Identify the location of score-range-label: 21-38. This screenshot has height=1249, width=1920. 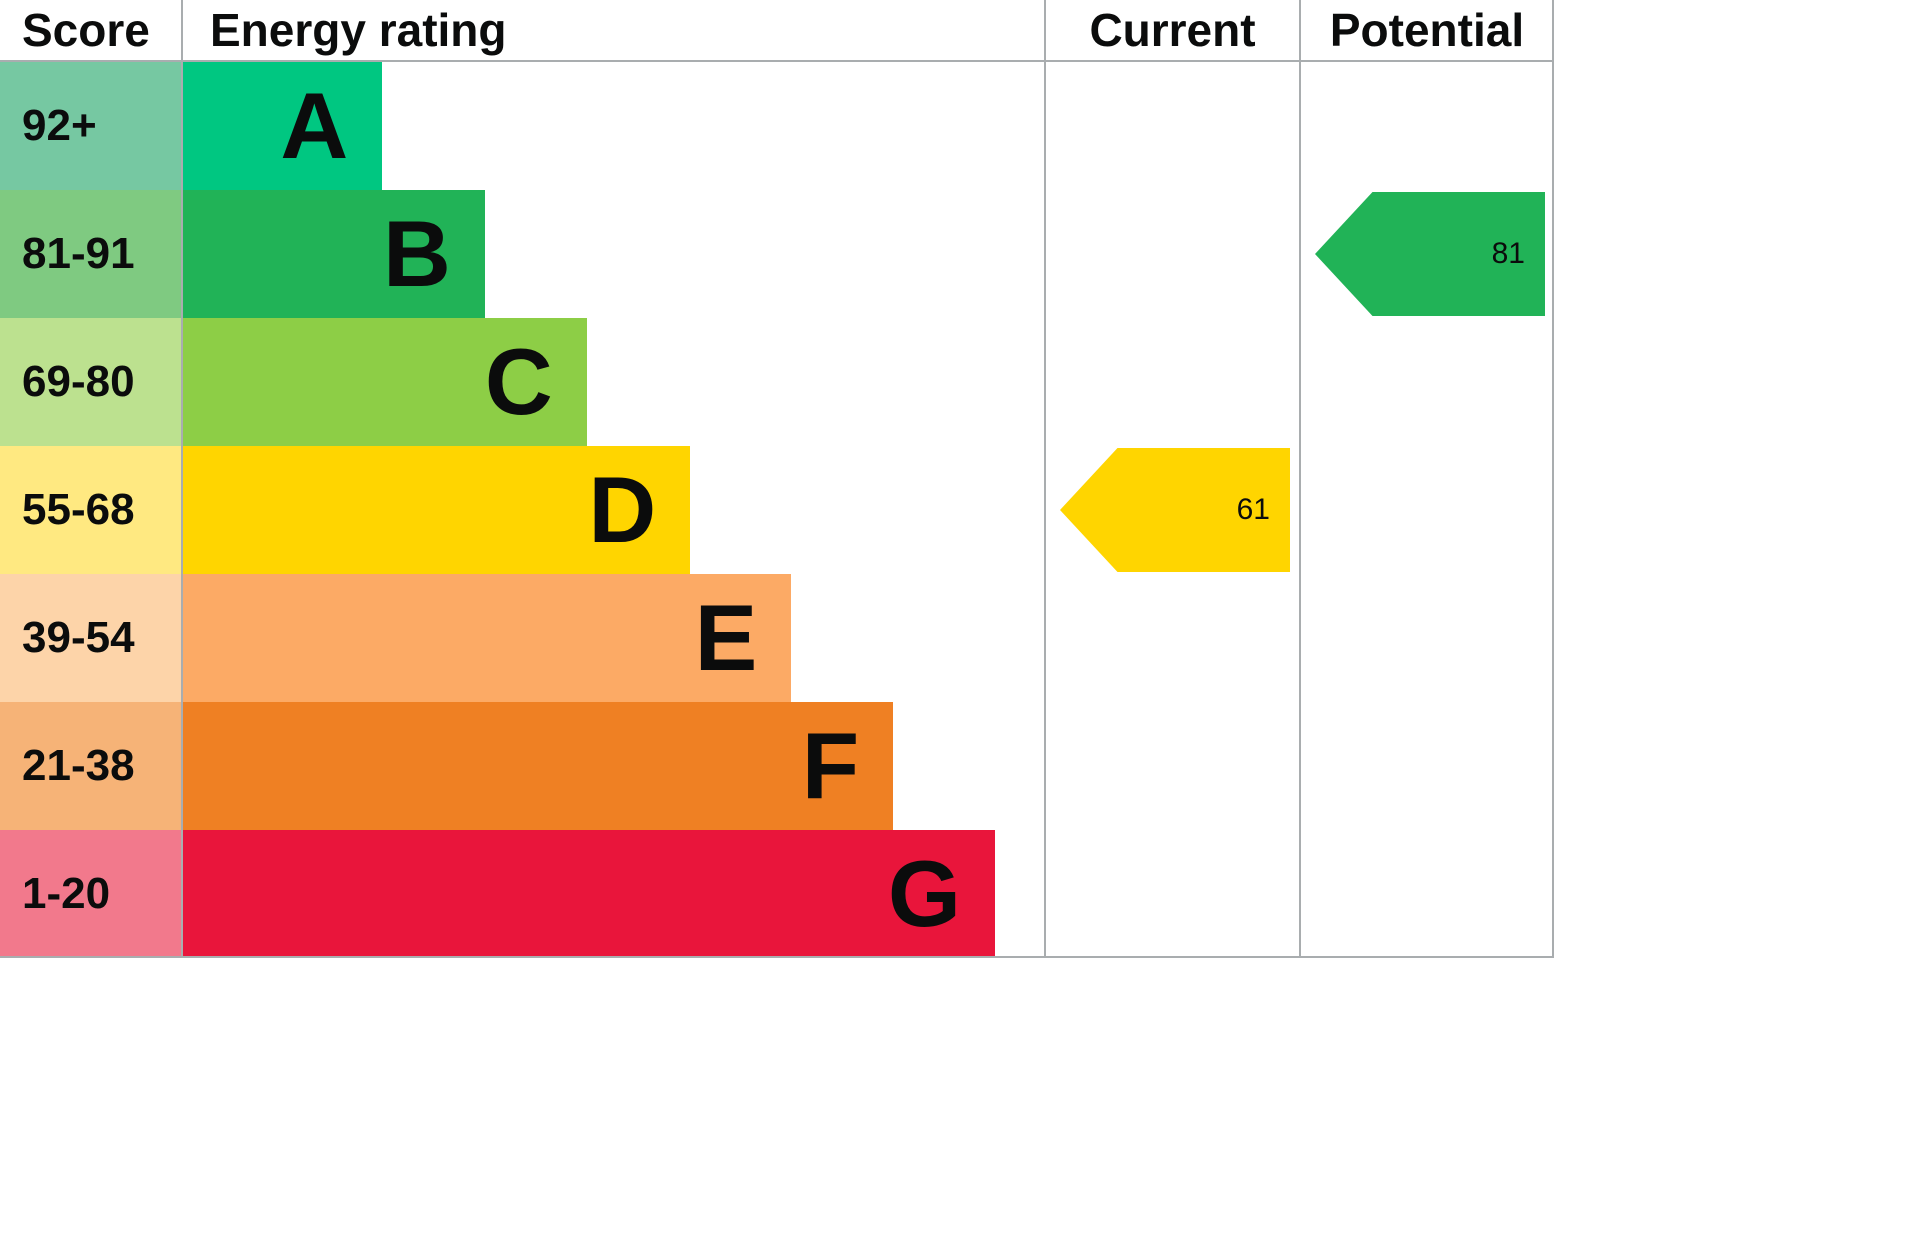
(78, 765).